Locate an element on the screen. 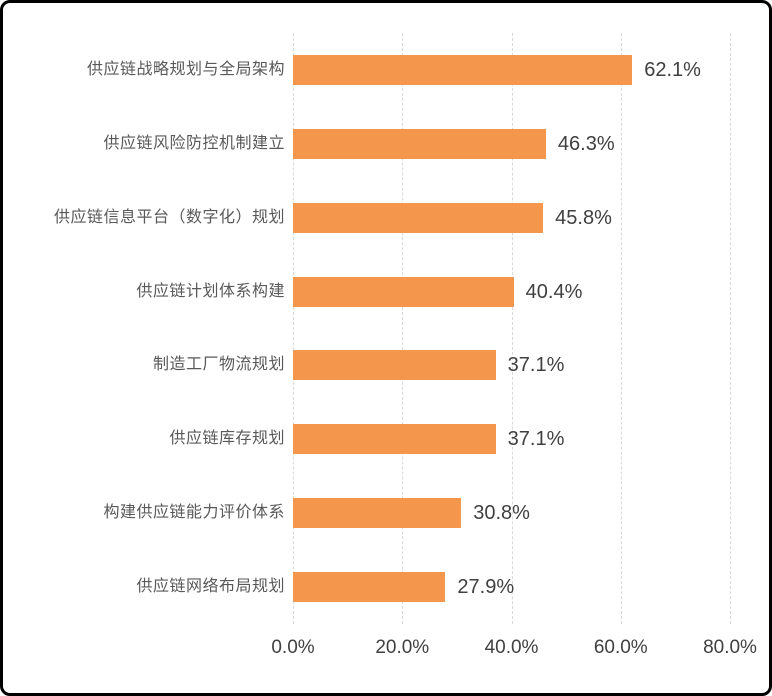 The width and height of the screenshot is (772, 696). gridline-80.0% is located at coordinates (730, 328).